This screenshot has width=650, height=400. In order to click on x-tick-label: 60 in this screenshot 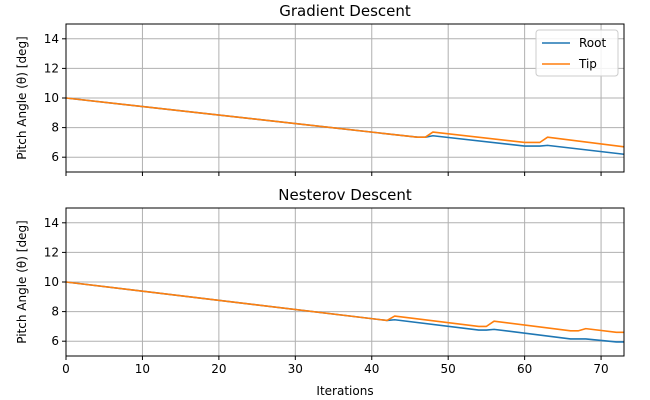, I will do `click(524, 369)`.